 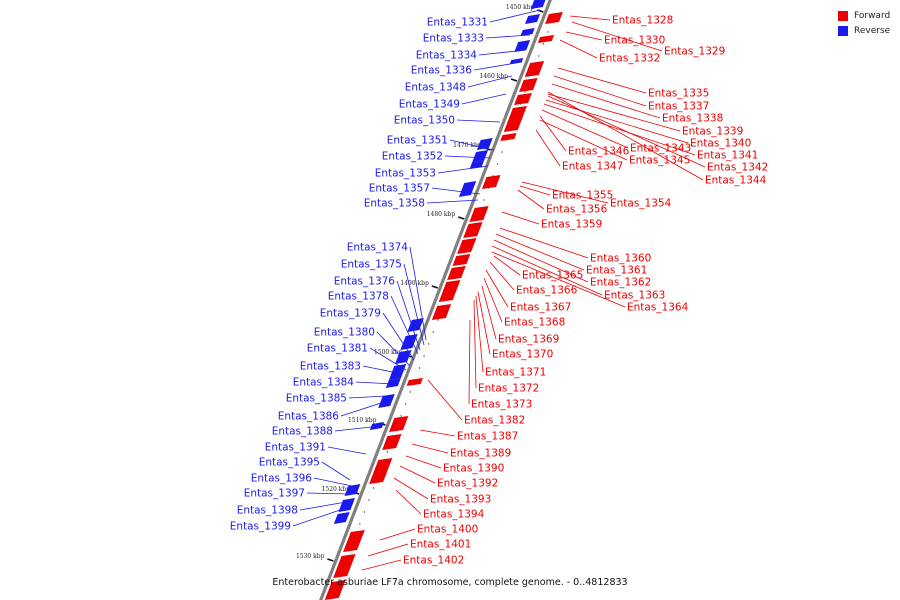 What do you see at coordinates (634, 296) in the screenshot?
I see `gene-label-forward: Entas_1363` at bounding box center [634, 296].